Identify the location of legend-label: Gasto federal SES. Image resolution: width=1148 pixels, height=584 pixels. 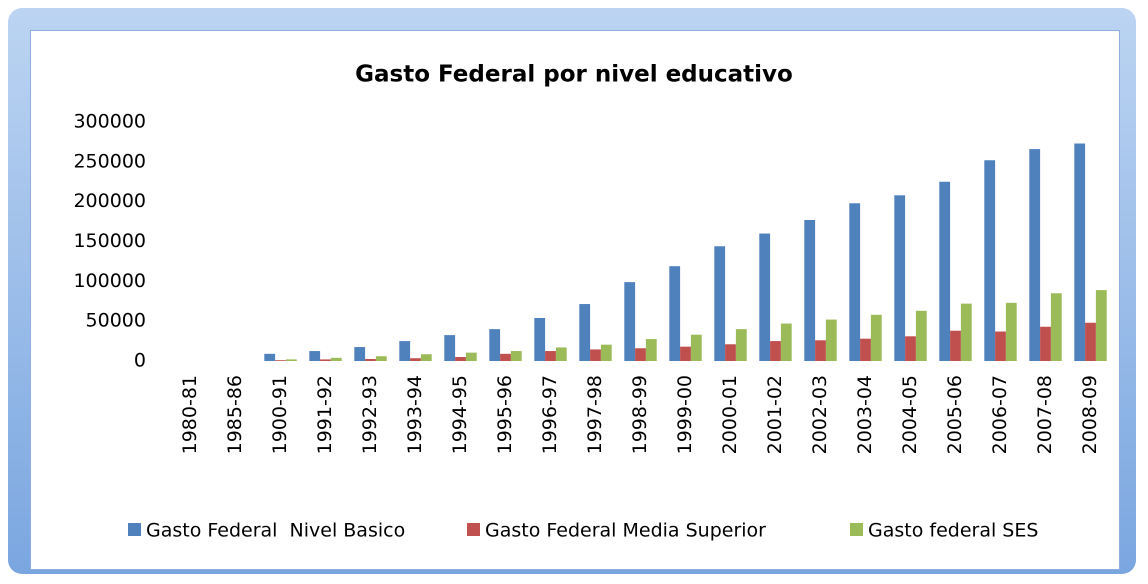
(953, 531).